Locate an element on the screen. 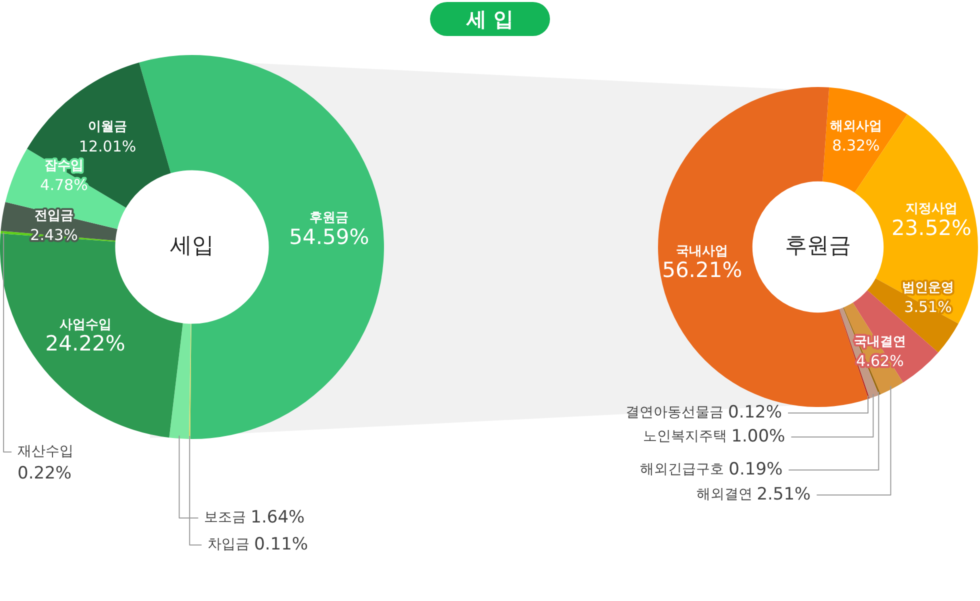  slice-label: 전입금 is located at coordinates (54, 216).